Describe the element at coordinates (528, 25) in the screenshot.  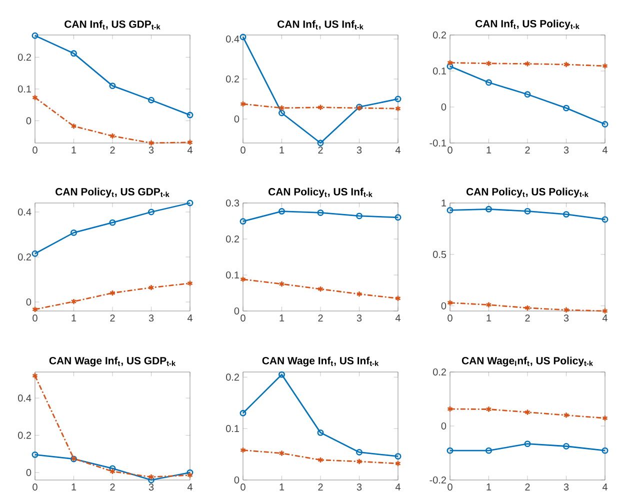
I see `chart-title: CAN Inf$_{t}$, US Policy$_{t-k}$` at that location.